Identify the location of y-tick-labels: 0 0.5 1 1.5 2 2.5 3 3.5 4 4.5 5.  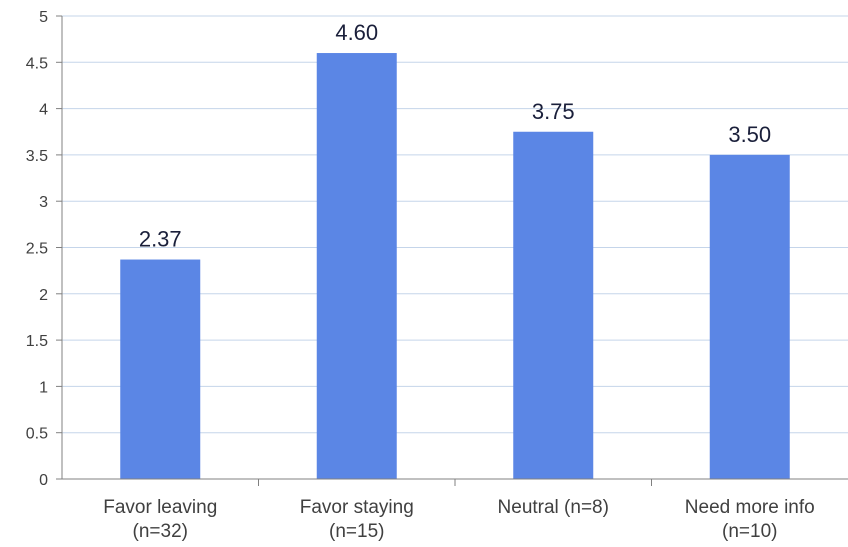
(37, 249).